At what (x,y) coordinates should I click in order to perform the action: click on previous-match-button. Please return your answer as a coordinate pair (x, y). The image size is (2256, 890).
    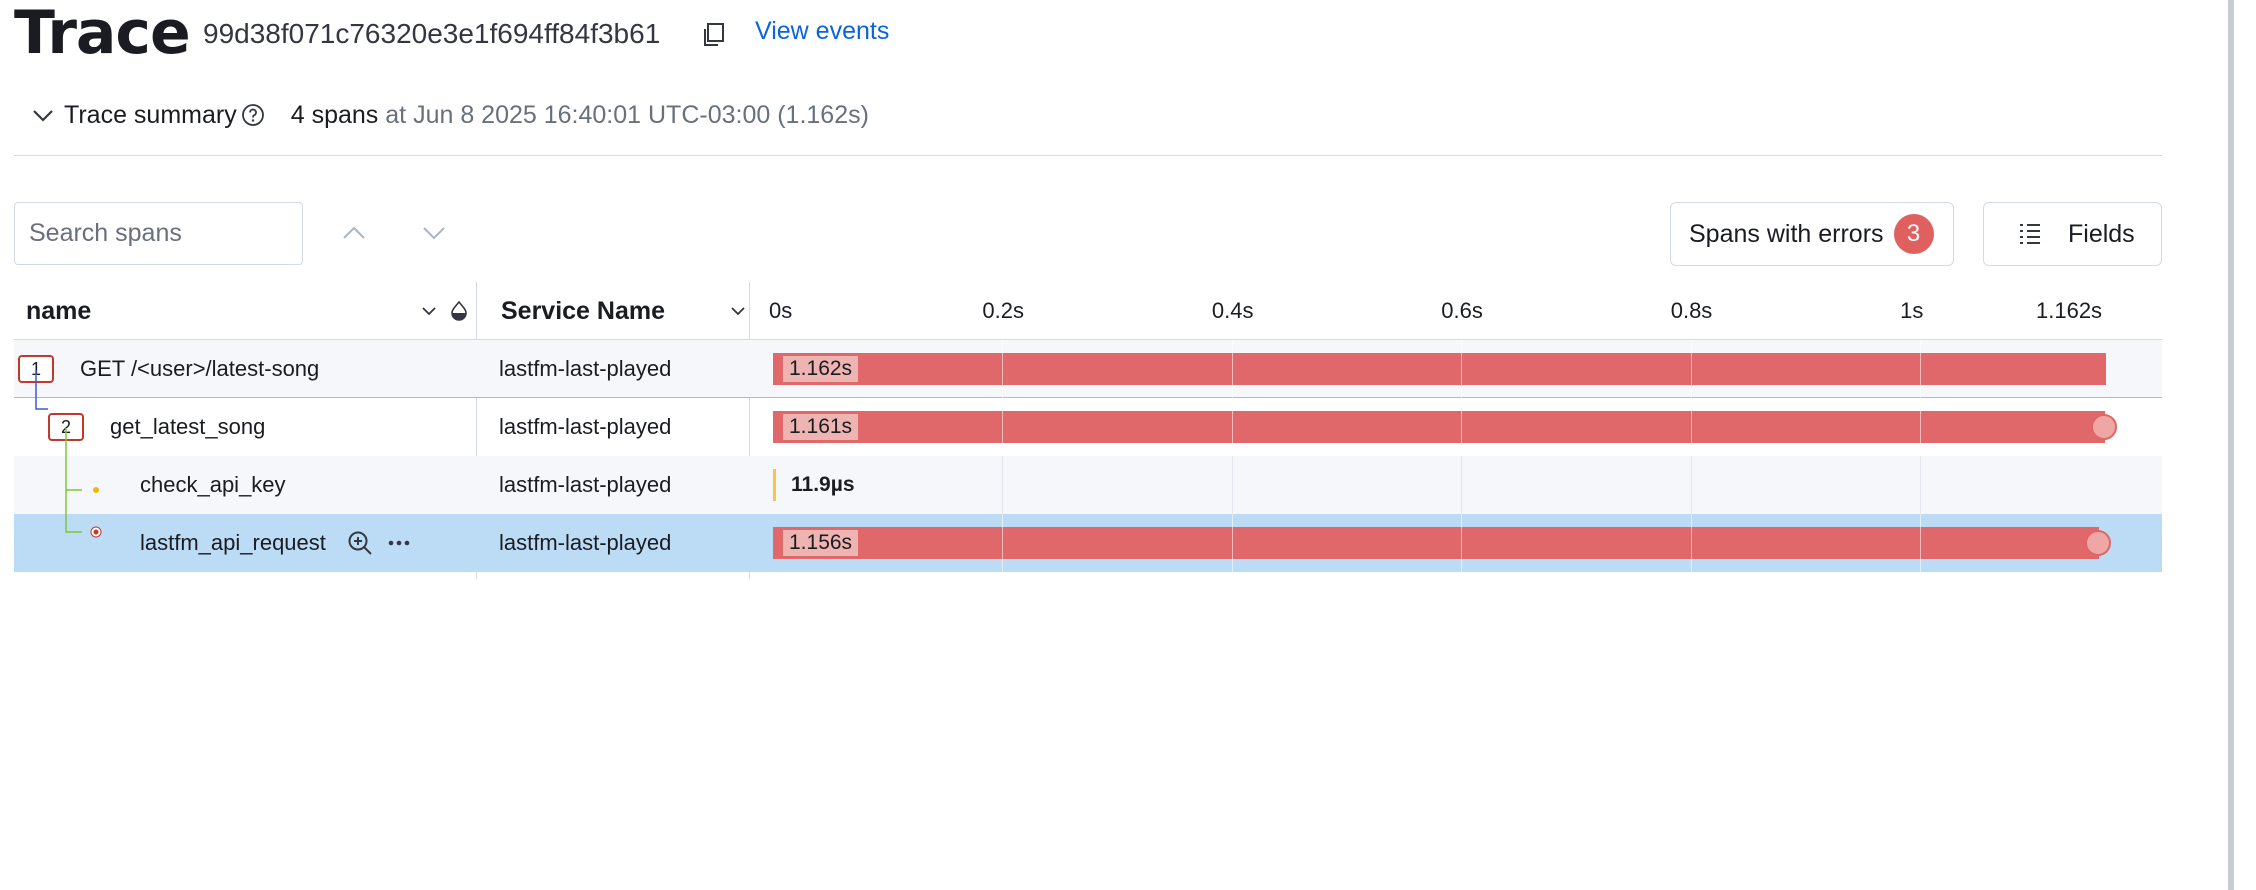
    Looking at the image, I should click on (354, 233).